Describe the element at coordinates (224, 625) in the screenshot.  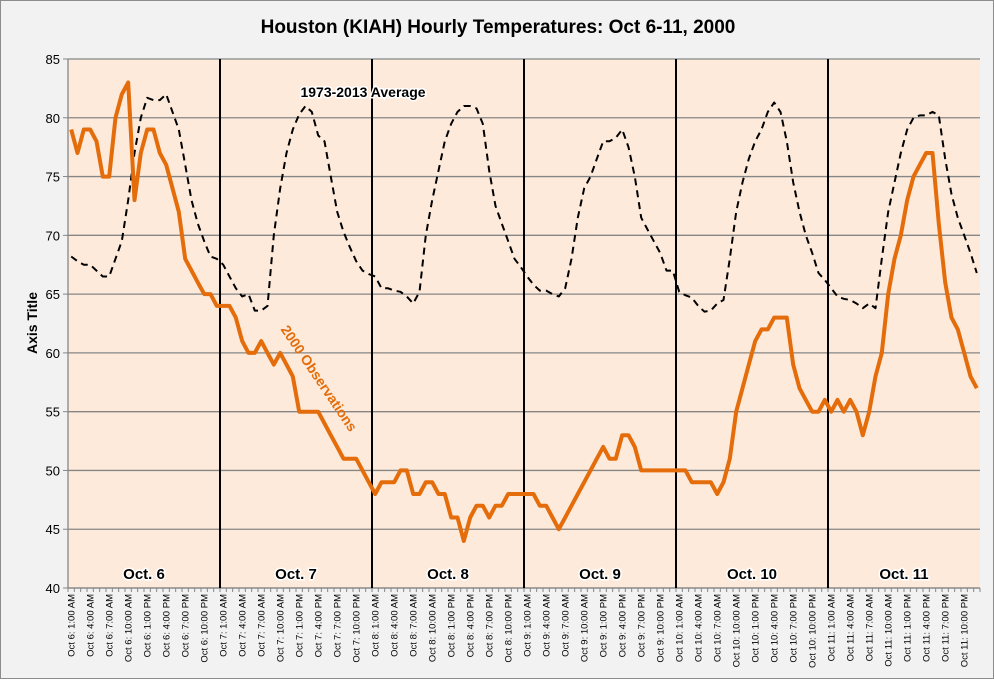
I see `x-tick-label: Oct 7: 1:00 AM` at that location.